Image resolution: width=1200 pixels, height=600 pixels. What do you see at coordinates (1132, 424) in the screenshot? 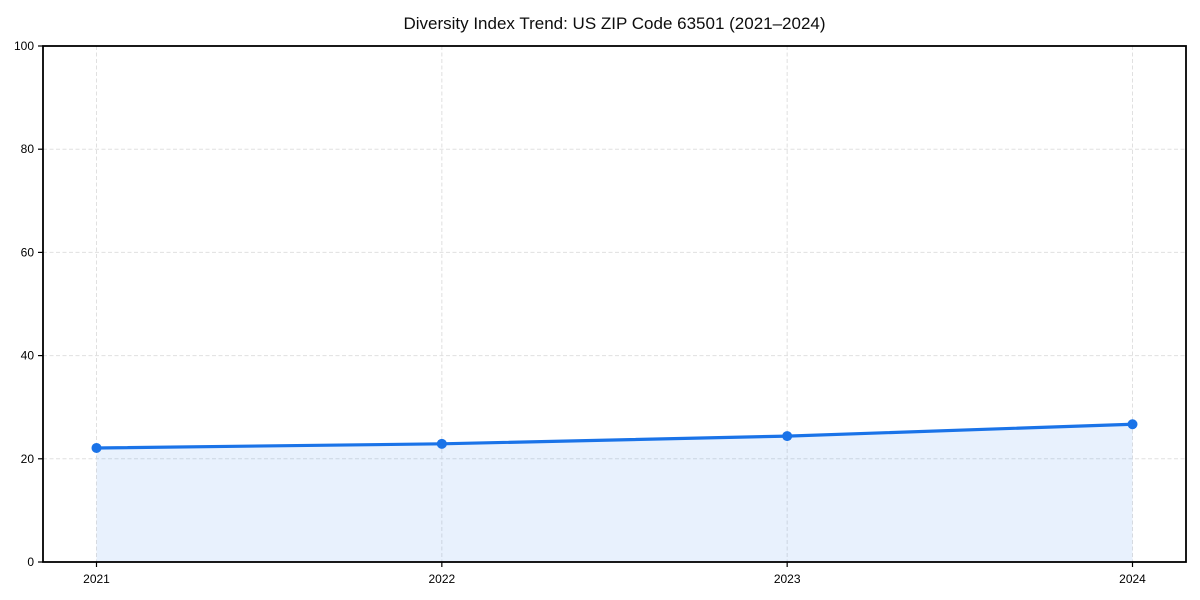
I see `data-point-2024` at bounding box center [1132, 424].